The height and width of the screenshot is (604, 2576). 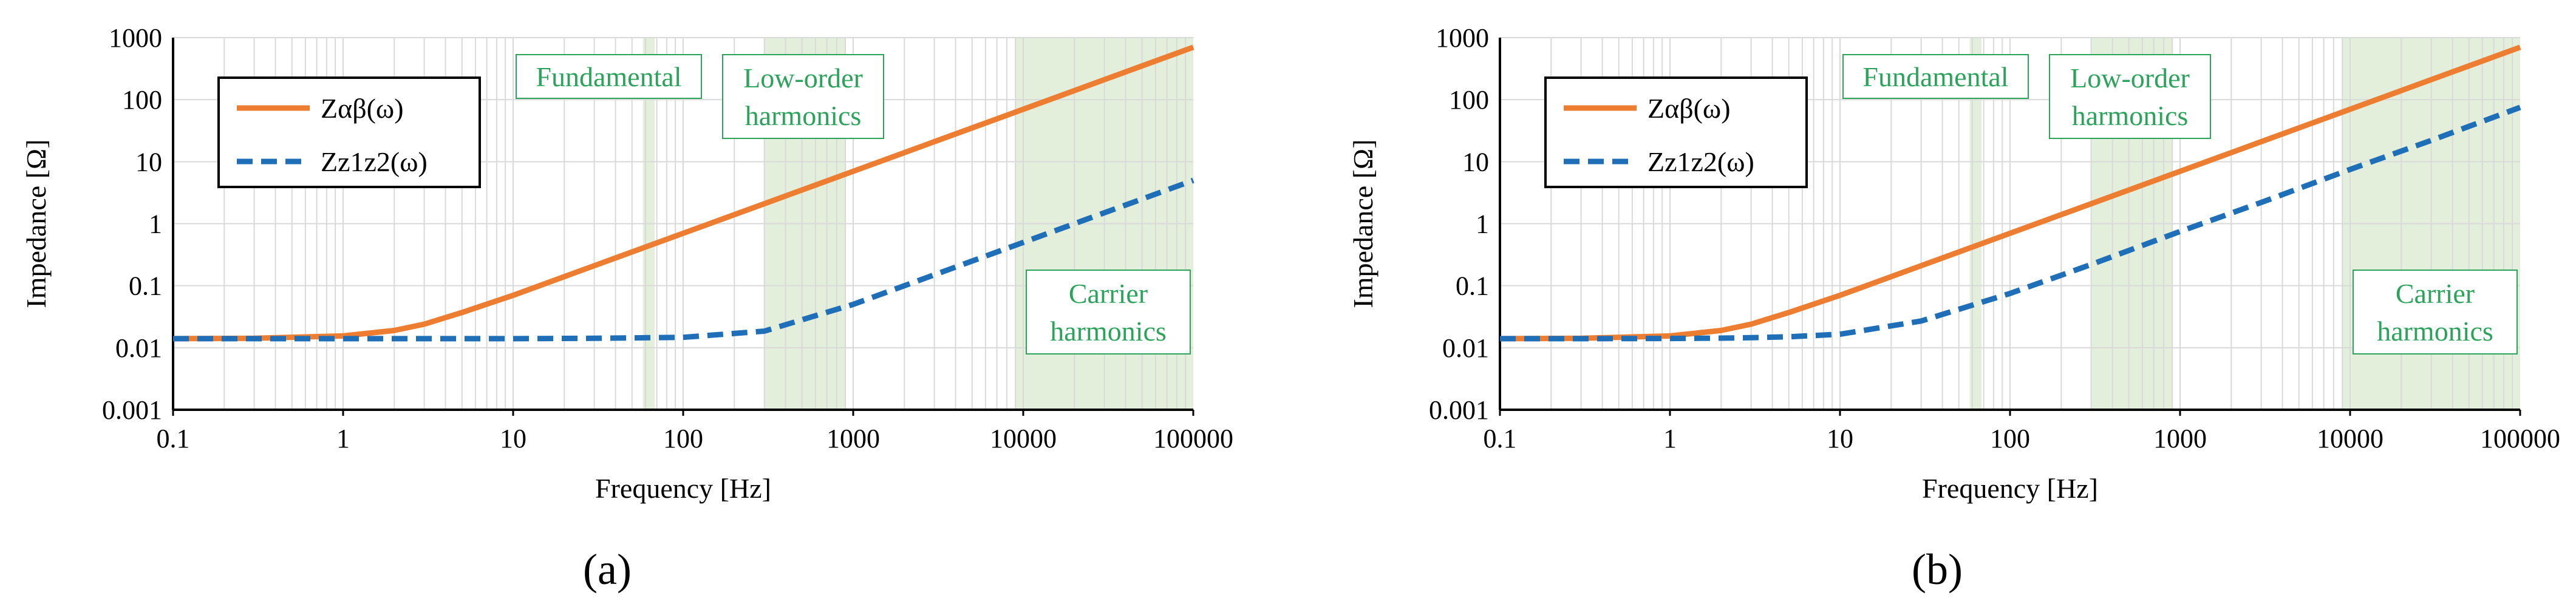 What do you see at coordinates (1938, 569) in the screenshot?
I see `panel-label: (b)` at bounding box center [1938, 569].